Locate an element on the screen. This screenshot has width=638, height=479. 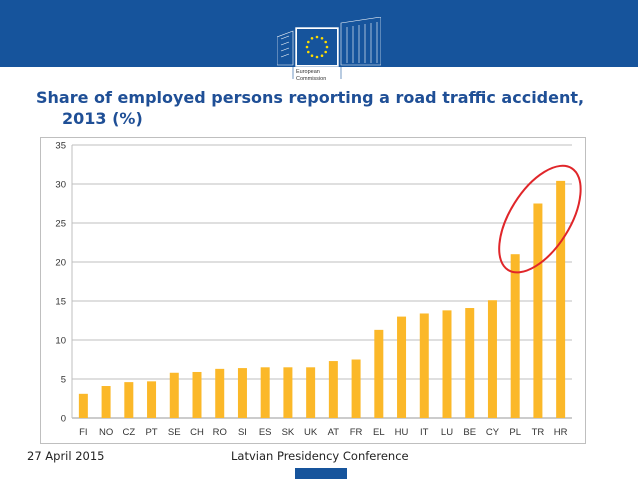
x-tick-label: PL is located at coordinates (515, 432).